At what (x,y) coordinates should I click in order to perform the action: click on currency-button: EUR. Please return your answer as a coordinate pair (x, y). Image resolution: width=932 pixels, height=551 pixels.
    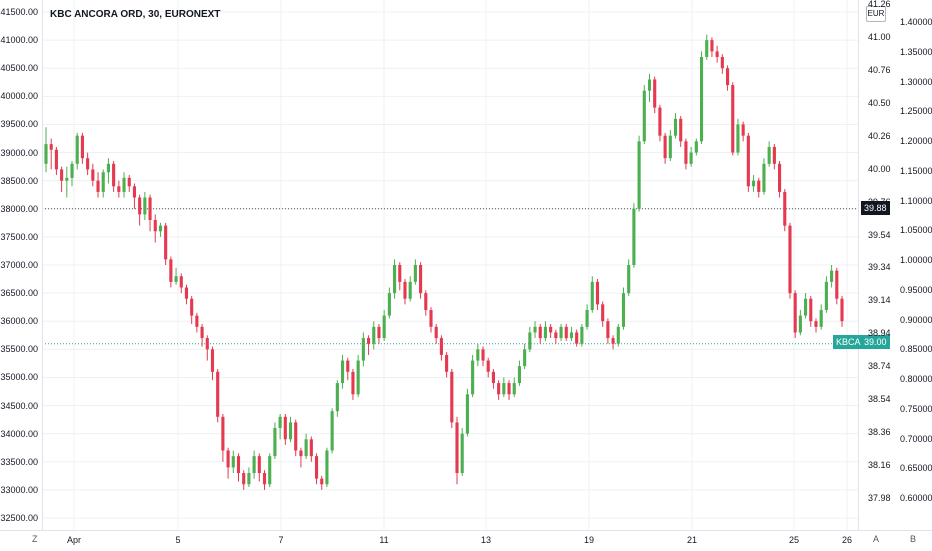
    Looking at the image, I should click on (876, 14).